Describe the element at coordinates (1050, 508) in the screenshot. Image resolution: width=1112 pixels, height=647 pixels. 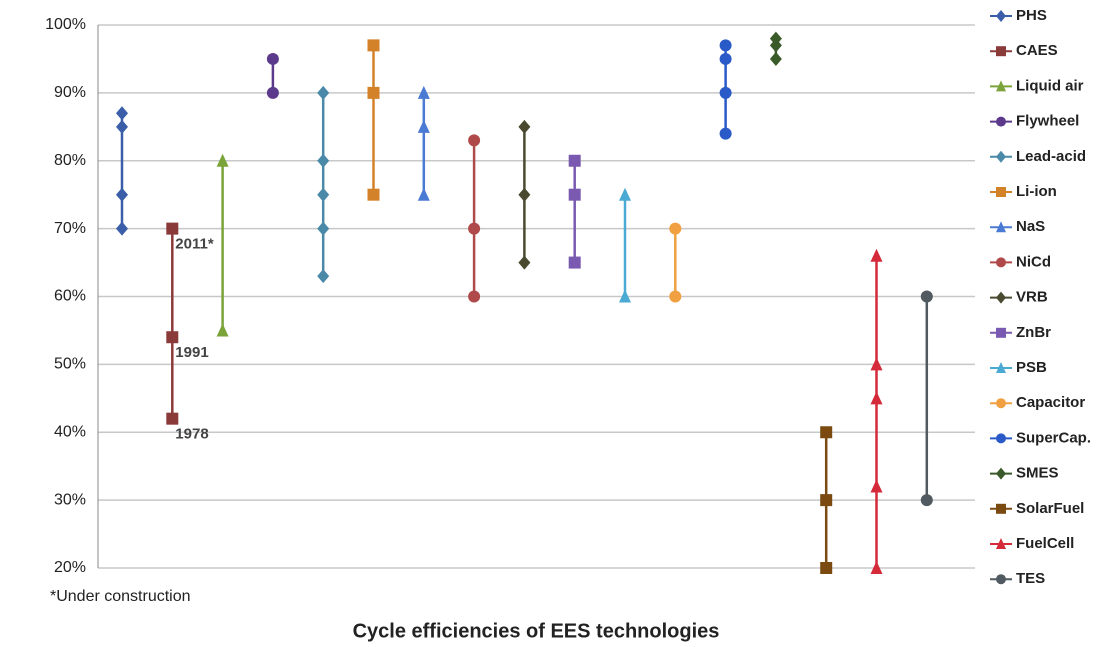
I see `legend-label: SolarFuel` at that location.